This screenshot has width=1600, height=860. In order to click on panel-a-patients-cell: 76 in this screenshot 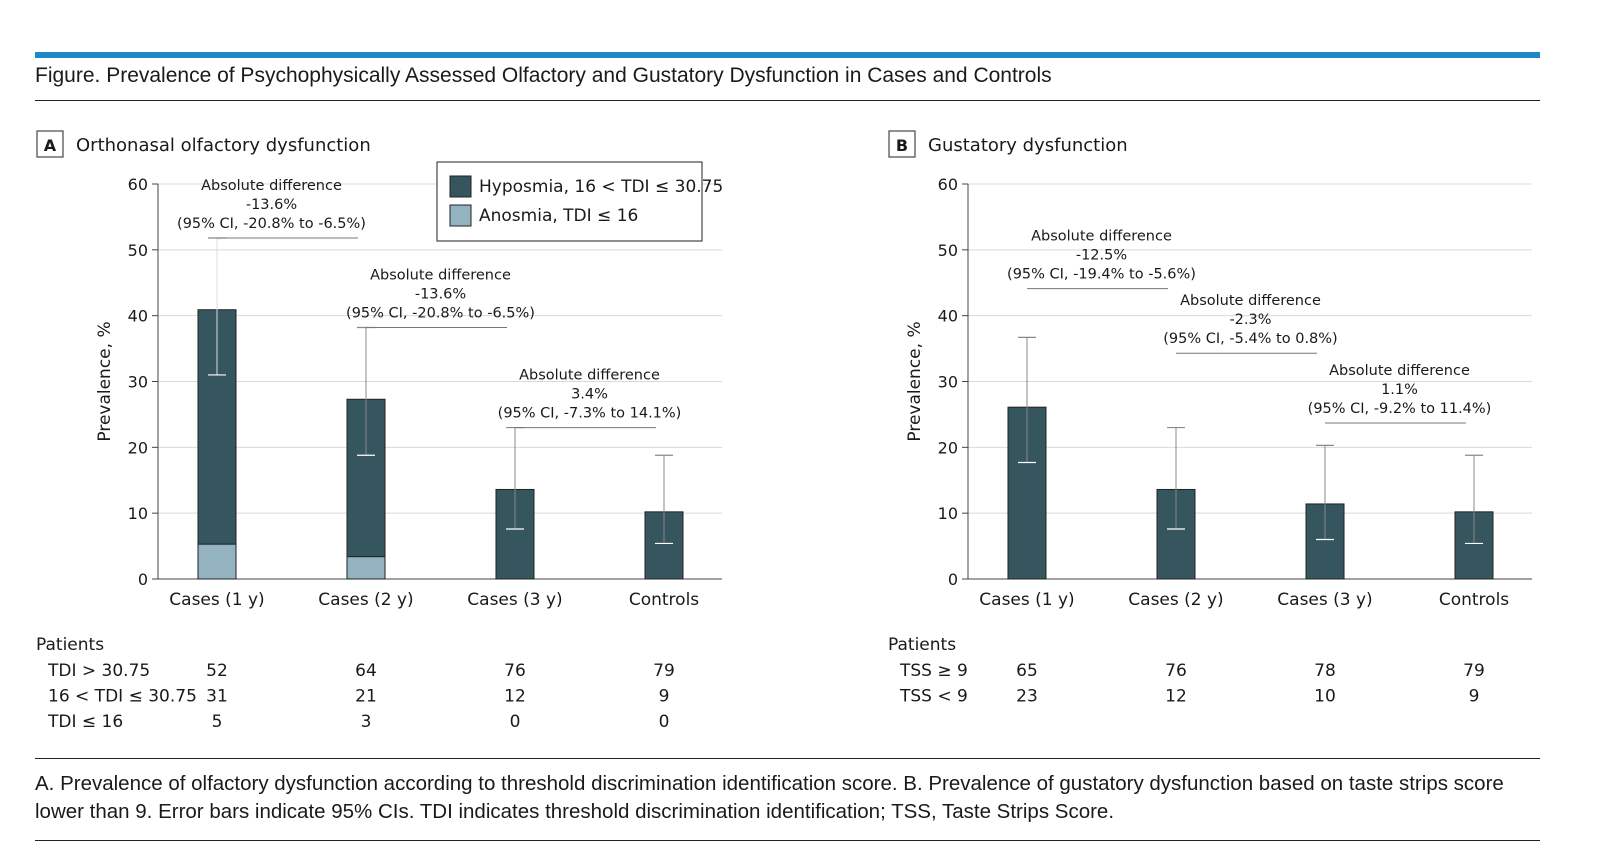, I will do `click(515, 671)`.